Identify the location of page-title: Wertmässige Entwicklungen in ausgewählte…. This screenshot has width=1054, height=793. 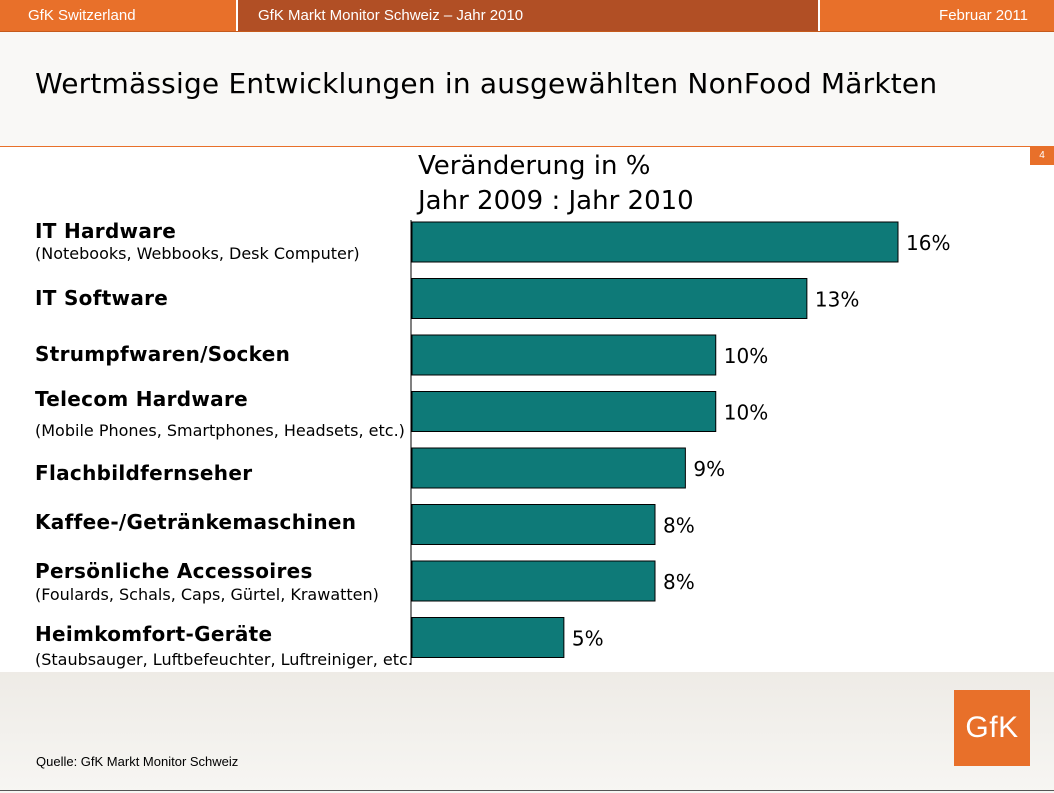
(486, 83).